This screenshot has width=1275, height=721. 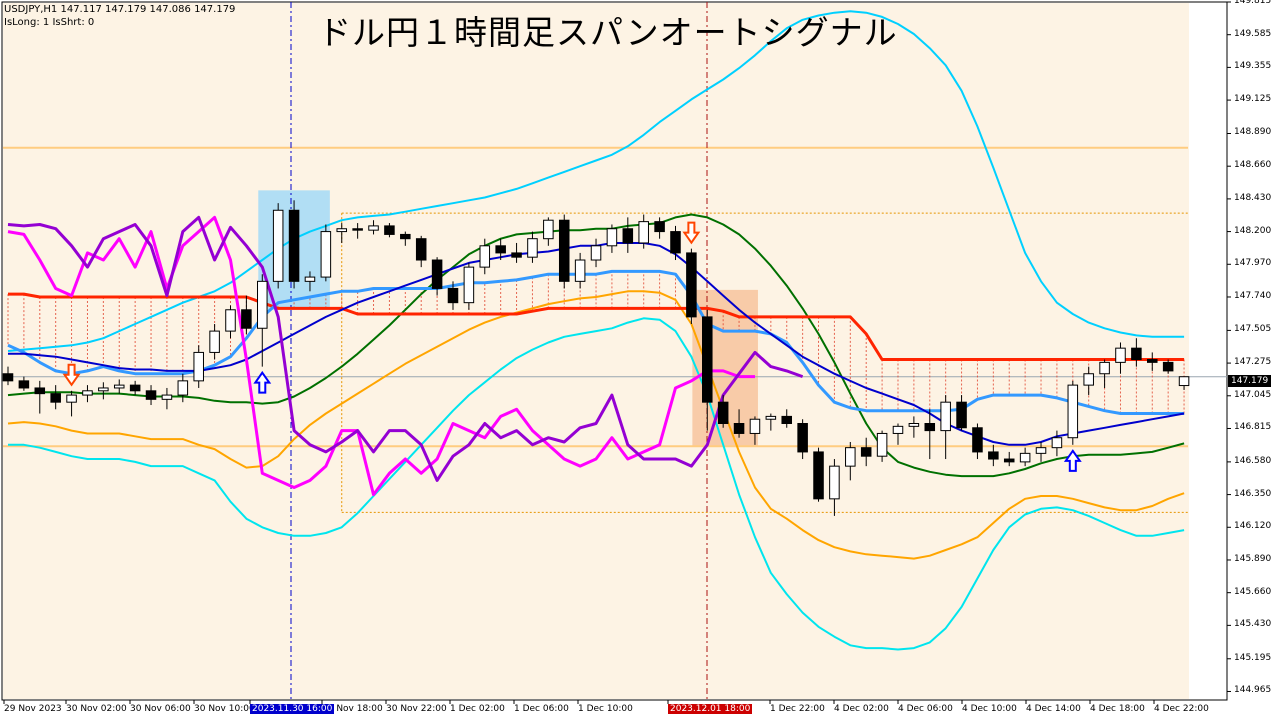 What do you see at coordinates (71, 375) in the screenshot?
I see `sell-arrow-icon` at bounding box center [71, 375].